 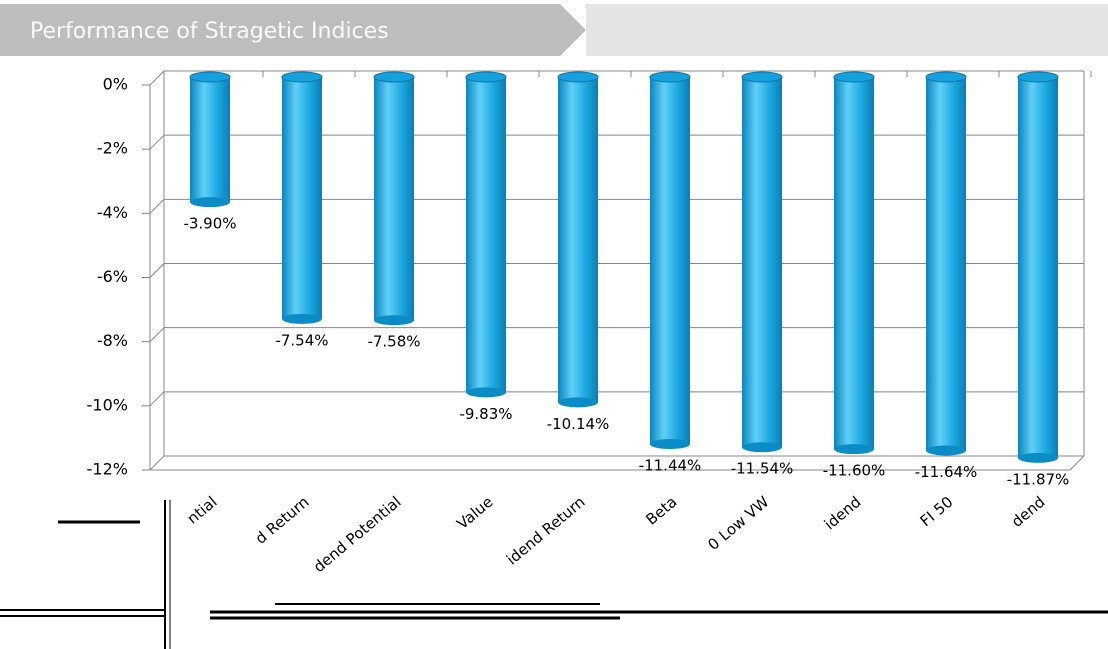 What do you see at coordinates (112, 148) in the screenshot?
I see `y-tick-label: -2%` at bounding box center [112, 148].